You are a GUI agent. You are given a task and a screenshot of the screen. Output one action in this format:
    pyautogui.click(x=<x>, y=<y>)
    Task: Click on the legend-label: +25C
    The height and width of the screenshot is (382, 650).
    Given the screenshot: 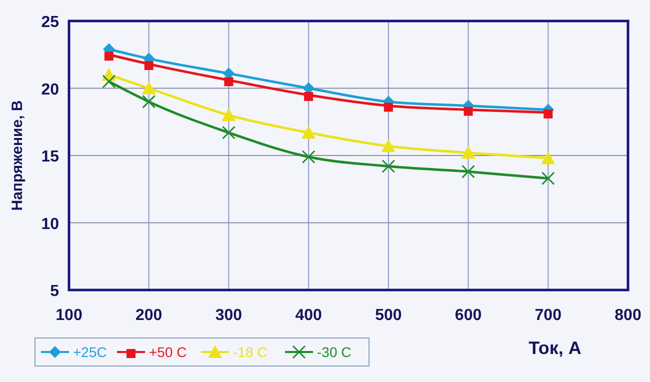 What is the action you would take?
    pyautogui.click(x=90, y=352)
    